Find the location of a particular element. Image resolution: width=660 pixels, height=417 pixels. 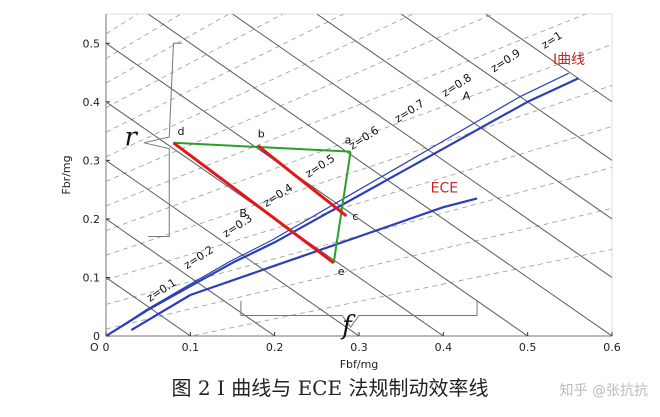

y-tick-label: 0 is located at coordinates (96, 336).